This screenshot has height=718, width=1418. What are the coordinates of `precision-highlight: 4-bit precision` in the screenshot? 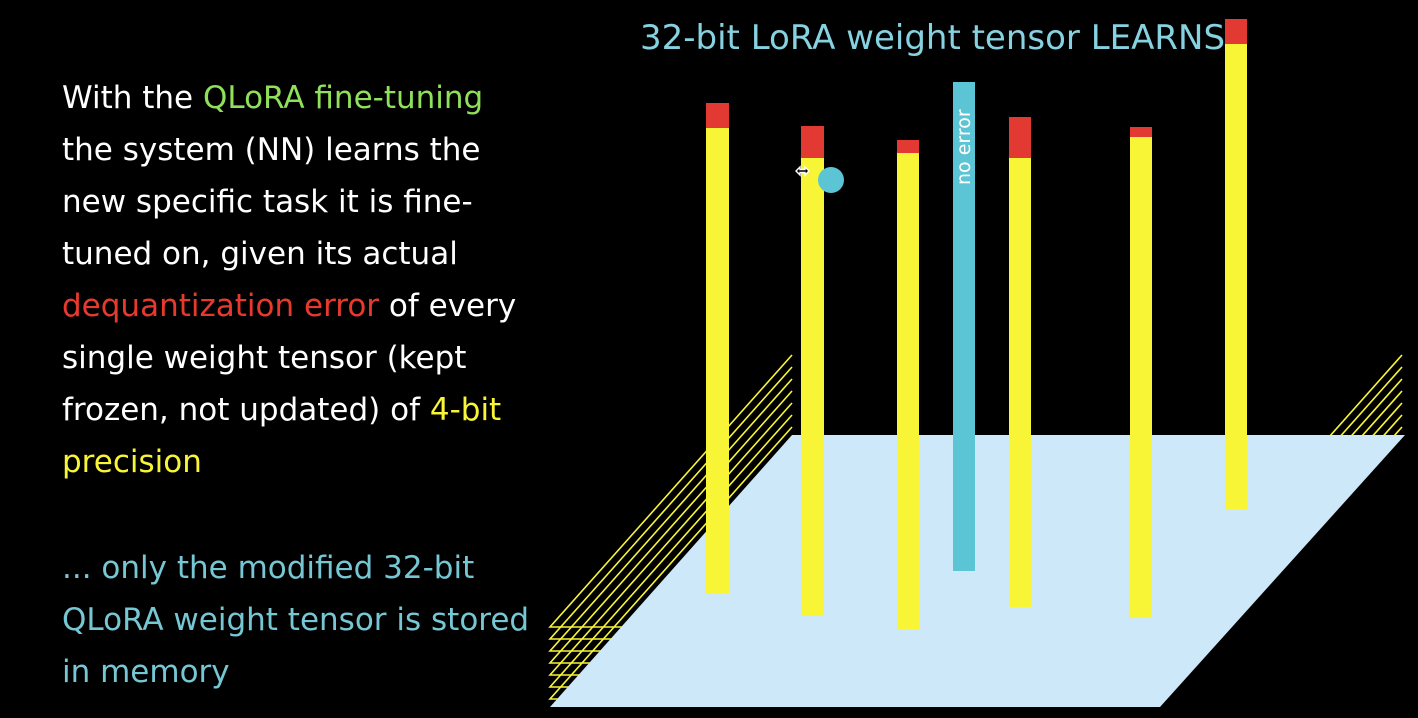 It's located at (282, 436).